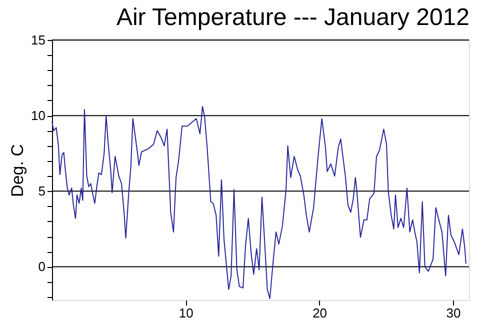  Describe the element at coordinates (320, 313) in the screenshot. I see `x-tick-label: 20` at that location.